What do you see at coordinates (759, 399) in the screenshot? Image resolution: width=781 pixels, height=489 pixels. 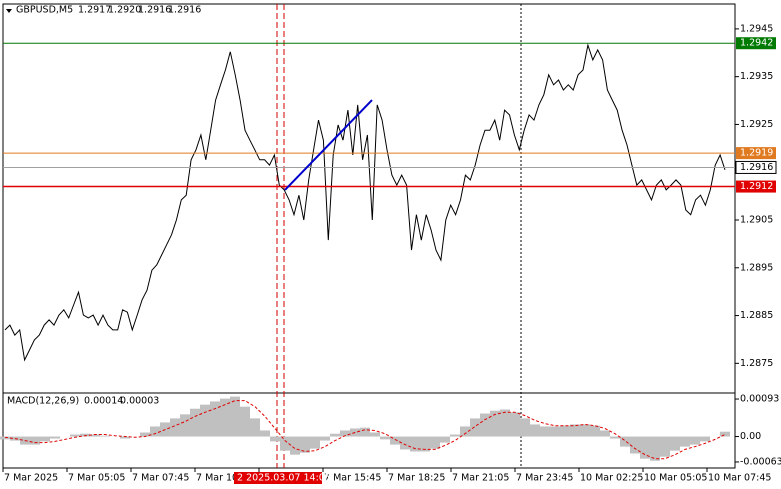 I see `macd-tick-label: 0.00093` at bounding box center [759, 399].